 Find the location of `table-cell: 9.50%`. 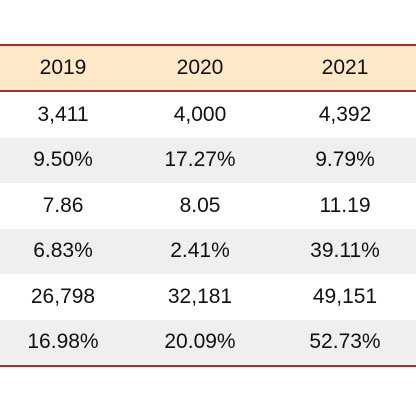

table-cell: 9.50% is located at coordinates (63, 160).